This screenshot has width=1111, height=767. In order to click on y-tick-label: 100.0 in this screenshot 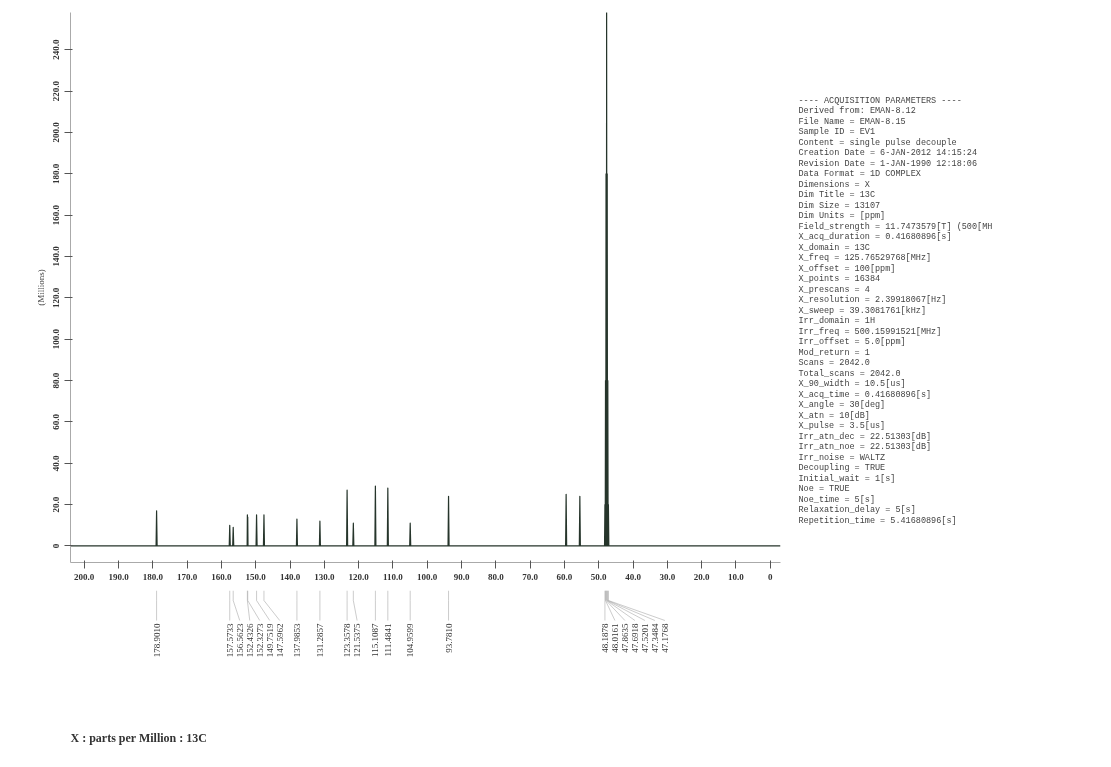, I will do `click(56, 339)`.